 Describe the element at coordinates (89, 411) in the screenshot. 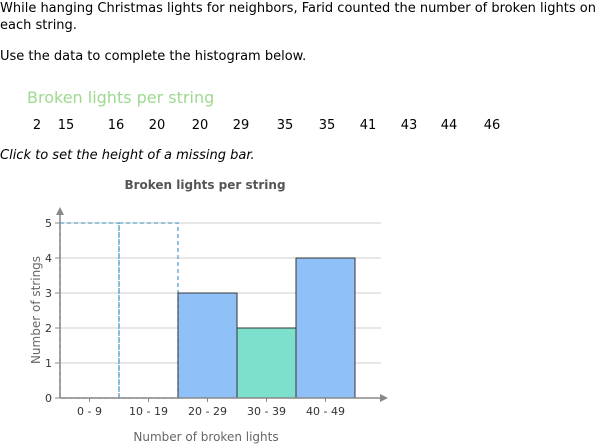

I see `x-tick-label: 0 - 9` at that location.